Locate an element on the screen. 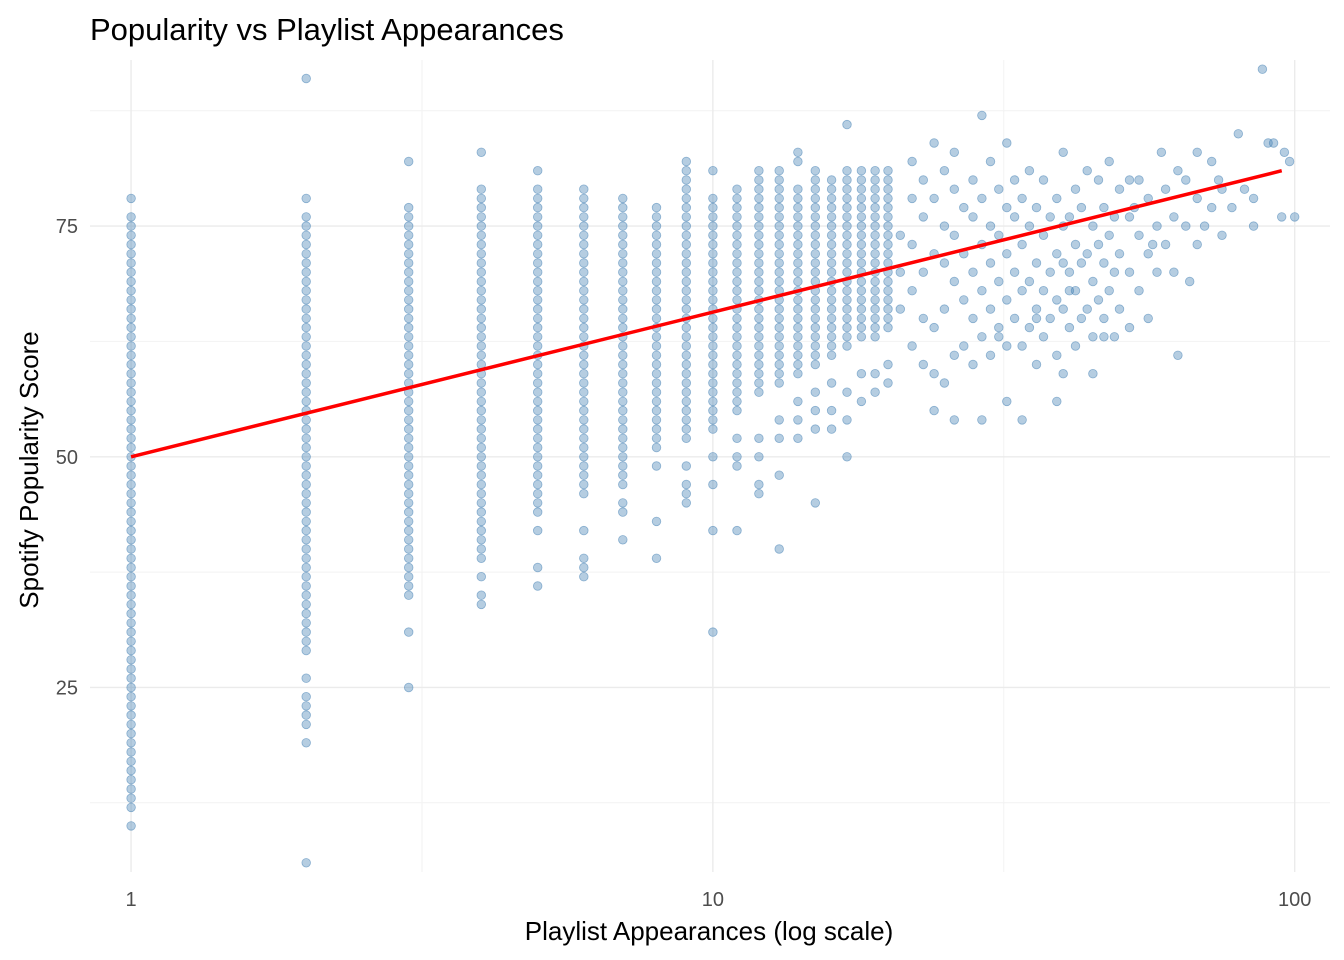  chart-title: Popularity vs Playlist Appearances is located at coordinates (327, 29).